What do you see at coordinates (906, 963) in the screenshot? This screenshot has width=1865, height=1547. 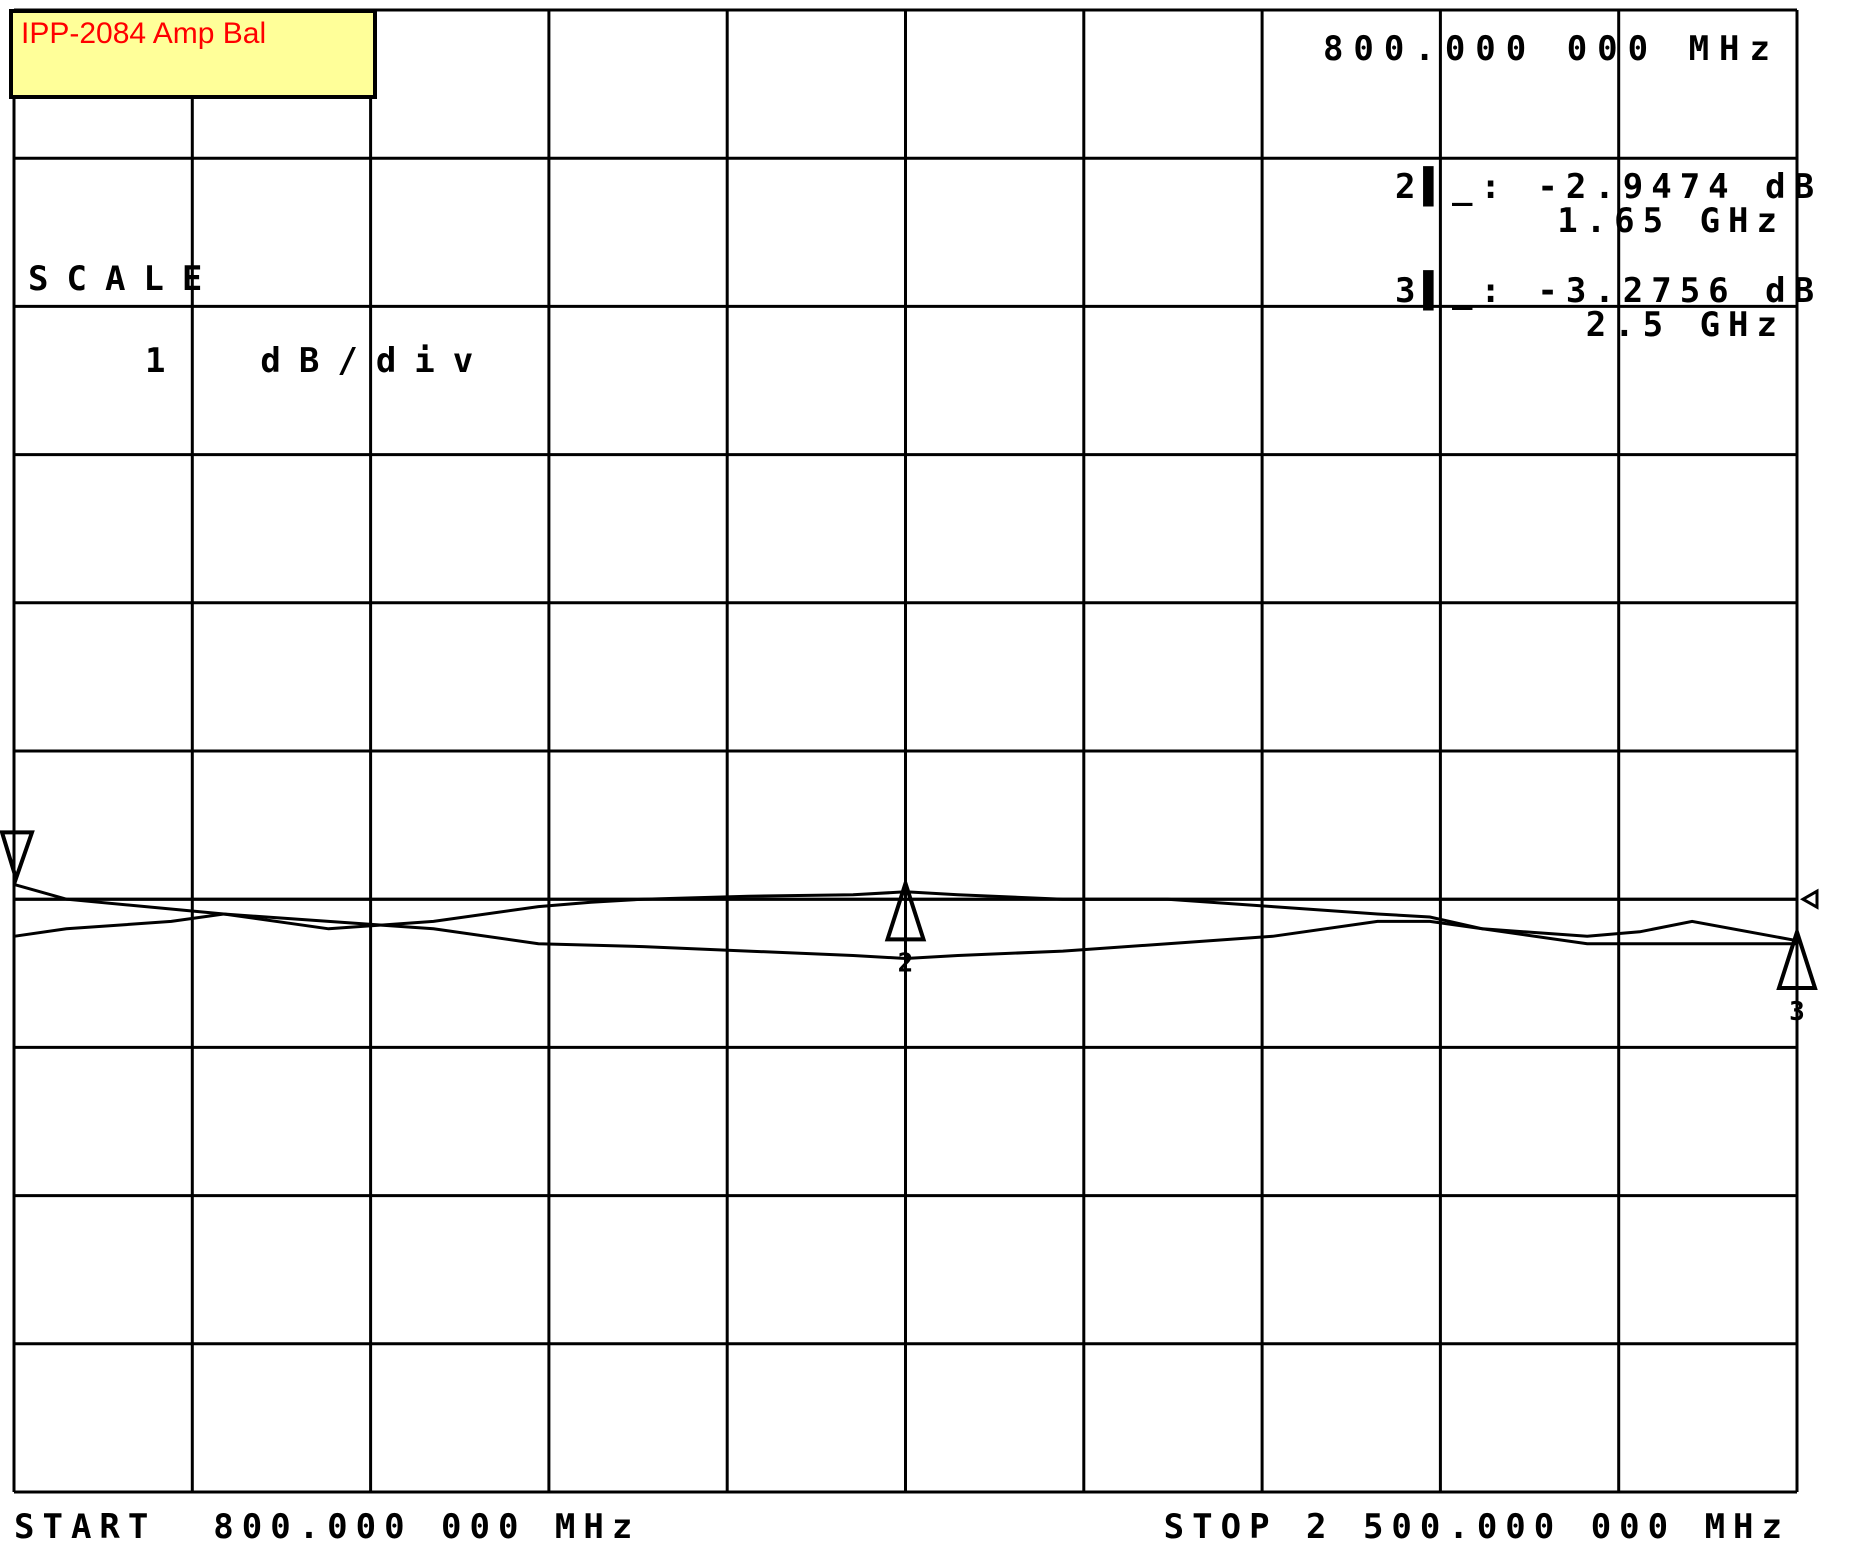 I see `marker-2-number: 2` at bounding box center [906, 963].